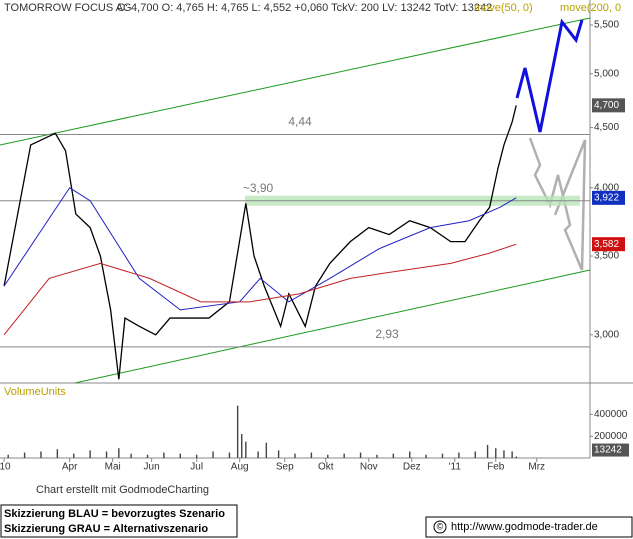  Describe the element at coordinates (106, 529) in the screenshot. I see `scenario-text: Skizzierung GRAU = Alternativszenario` at that location.